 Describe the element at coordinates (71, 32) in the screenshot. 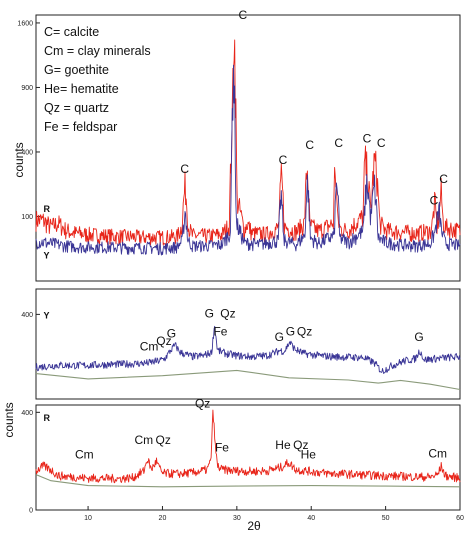

I see `legend-entry: C= calcite` at that location.